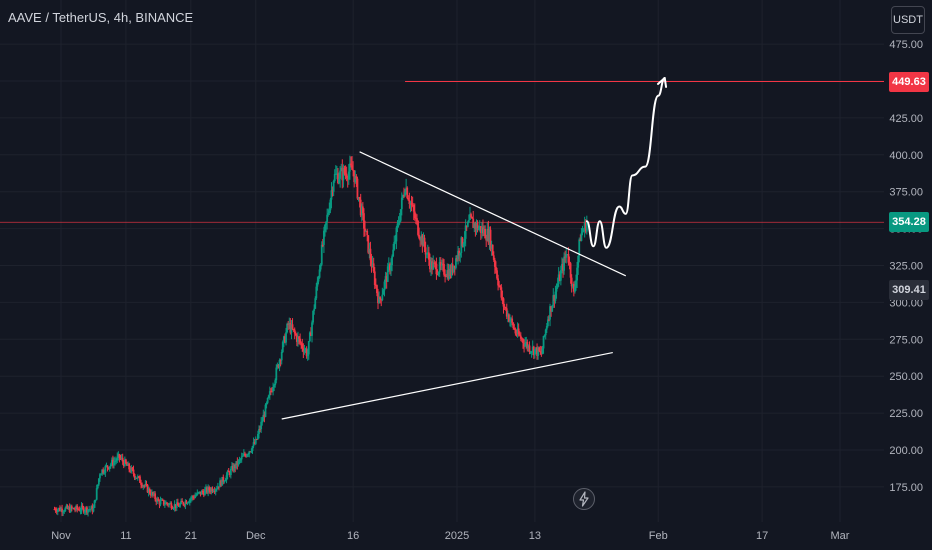 This screenshot has height=550, width=932. What do you see at coordinates (450, 536) in the screenshot?
I see `time-axis: Nov 11 21 Dec 16 2025 13 Feb 17 Mar` at bounding box center [450, 536].